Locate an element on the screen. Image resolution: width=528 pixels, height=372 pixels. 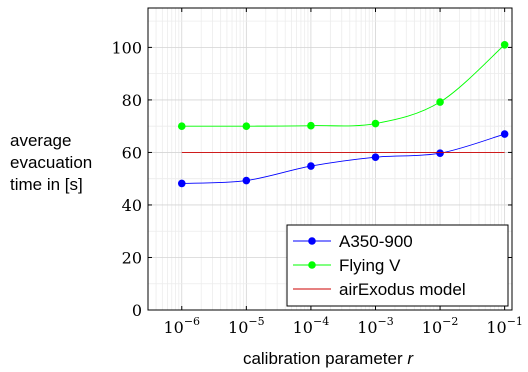
x-tick-label: 10⁻³ is located at coordinates (375, 326).